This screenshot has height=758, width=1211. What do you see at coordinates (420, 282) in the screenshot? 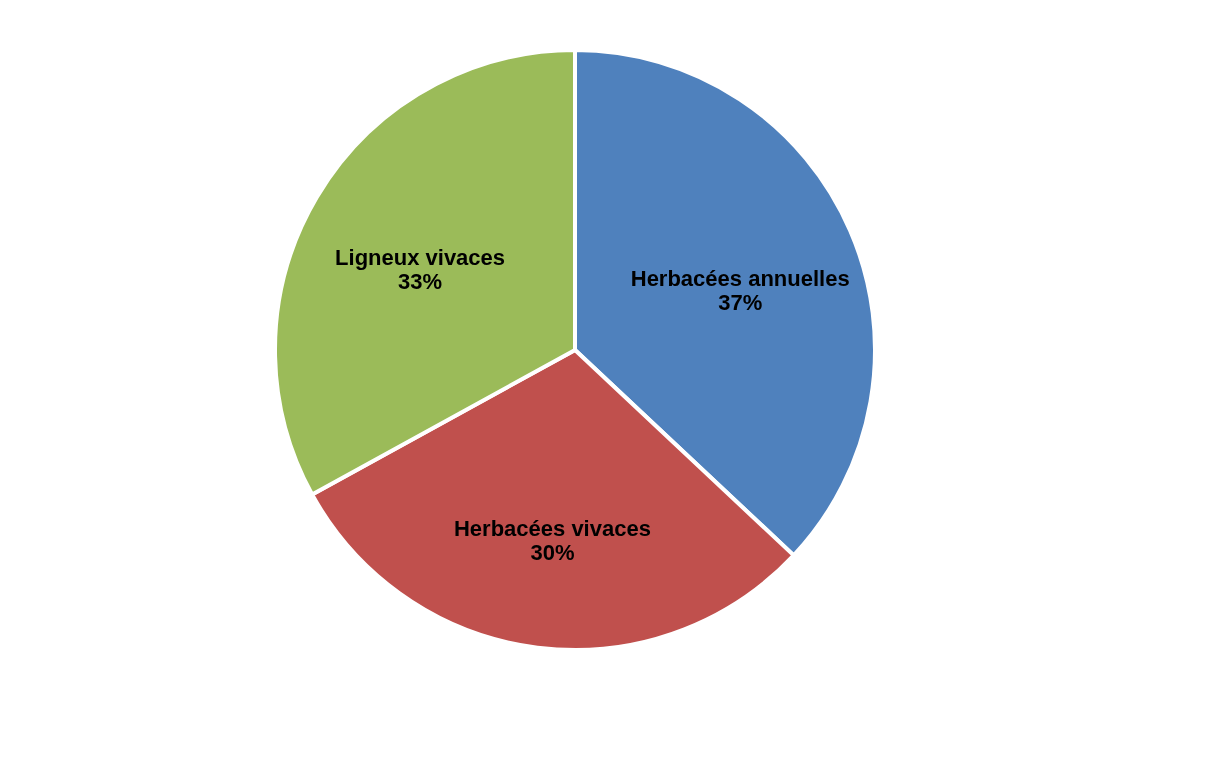
I see `data-label: 33%` at bounding box center [420, 282].